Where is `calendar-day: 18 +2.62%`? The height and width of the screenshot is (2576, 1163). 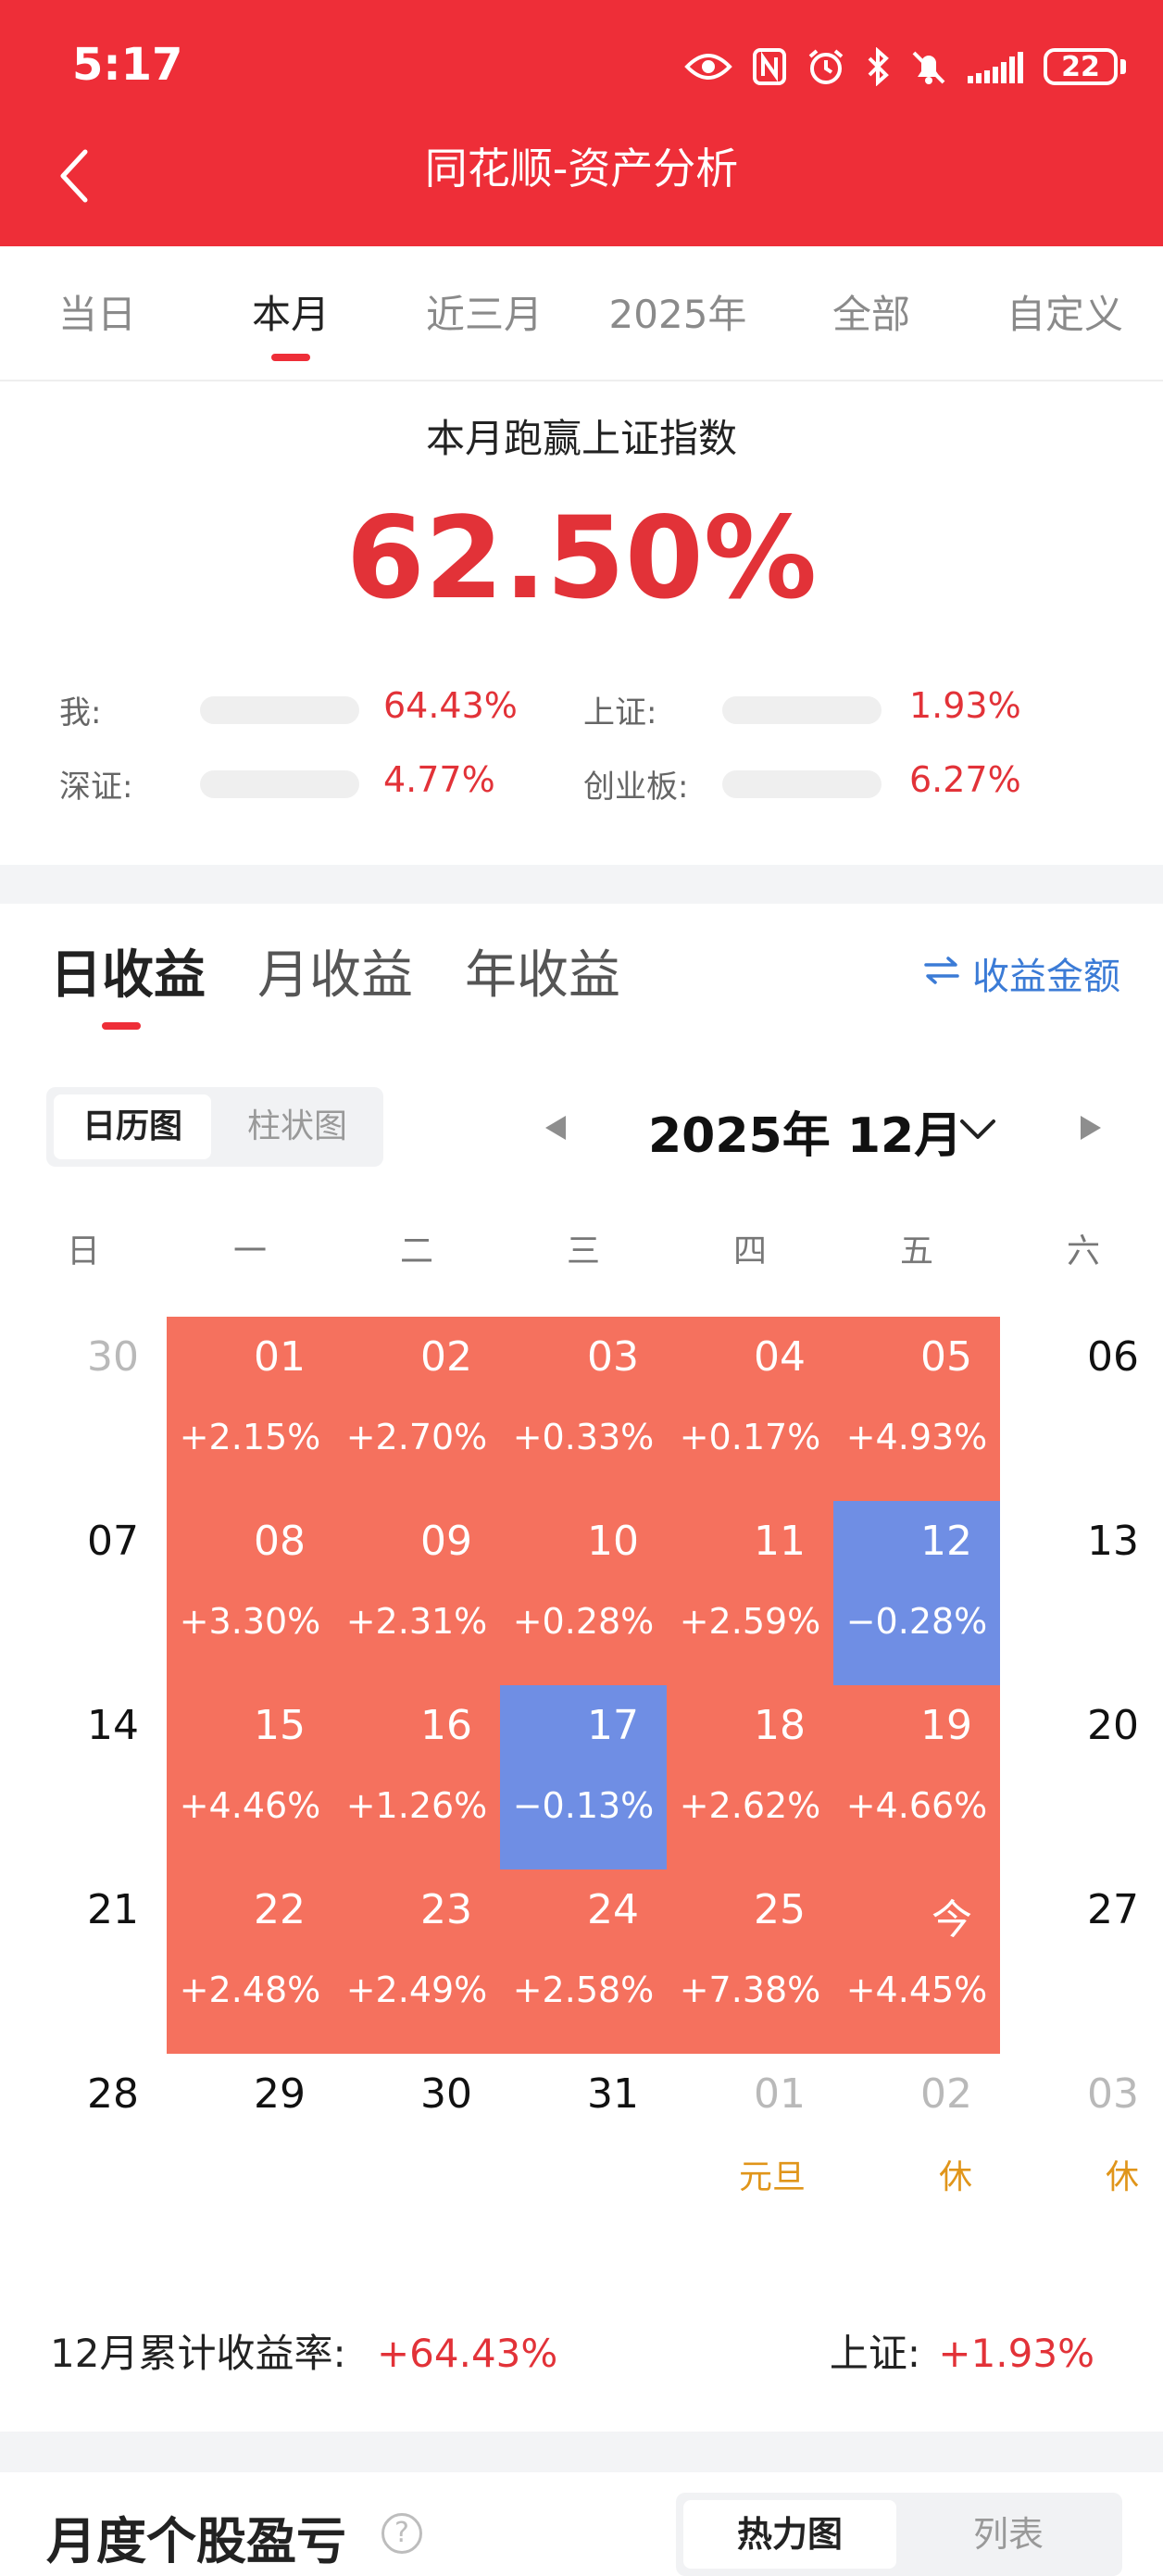
calendar-day: 18 +2.62% is located at coordinates (750, 1777).